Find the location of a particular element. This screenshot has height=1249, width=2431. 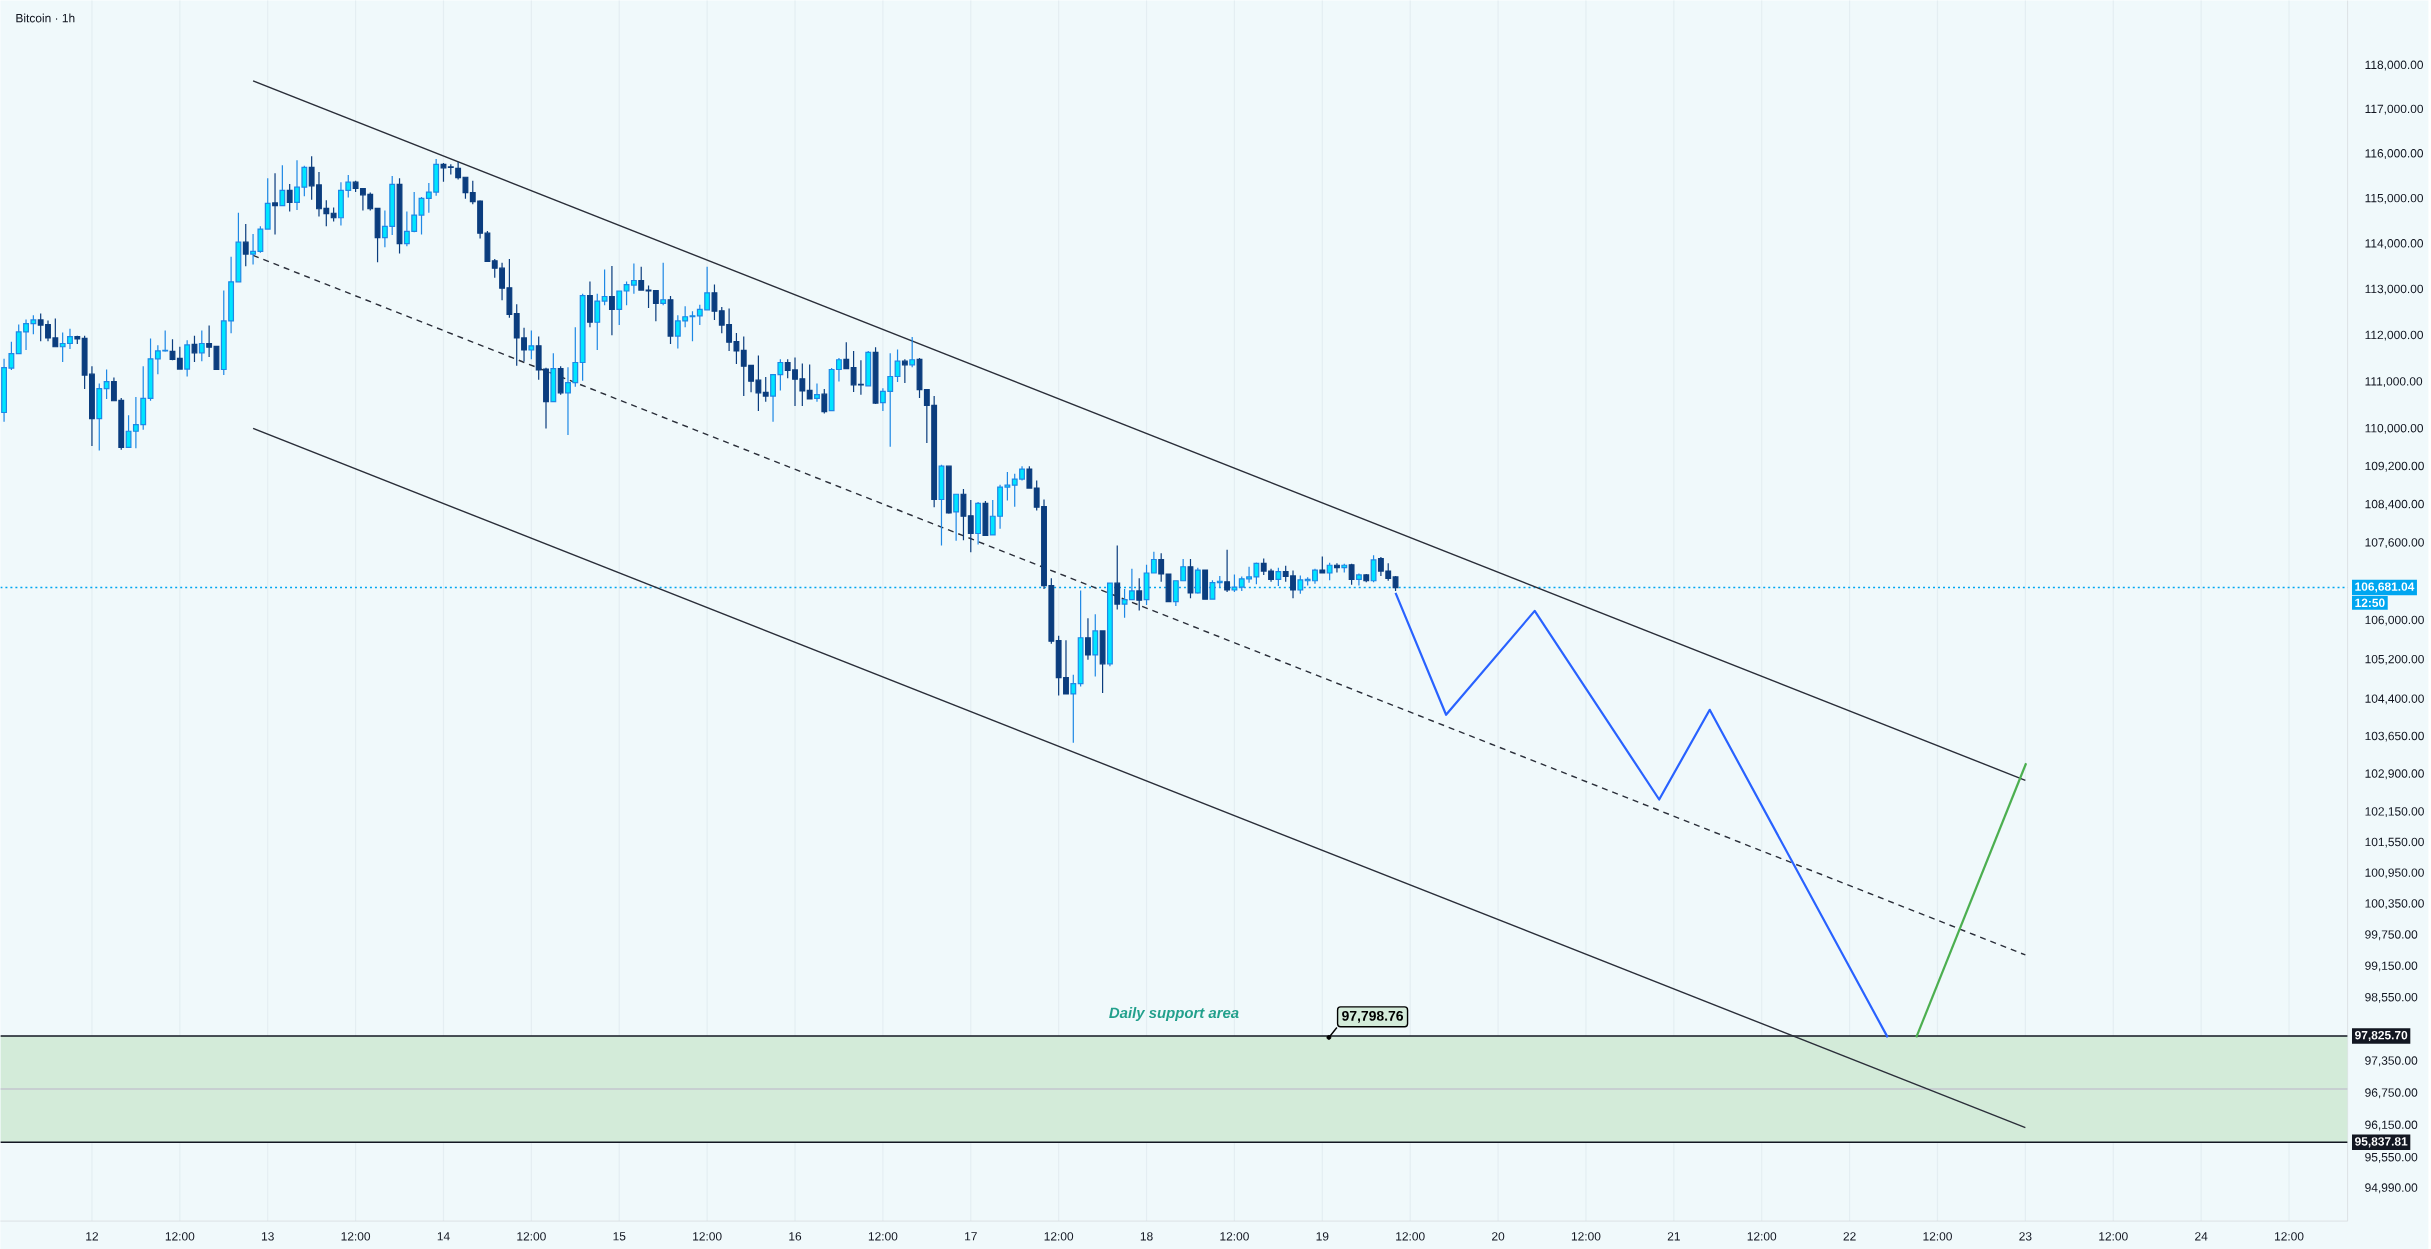

x-tick-label: 12 is located at coordinates (92, 1236).